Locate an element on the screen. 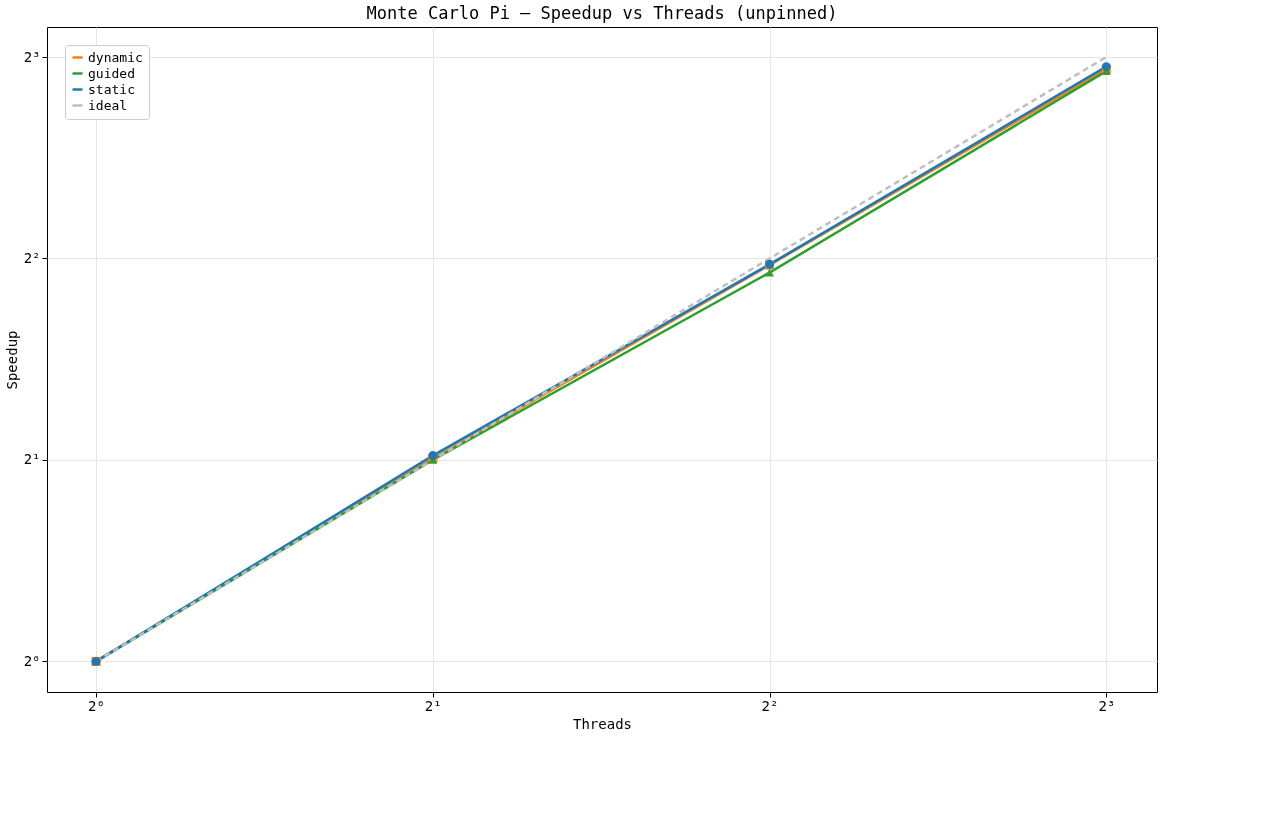  legend-label: guided is located at coordinates (111, 73).